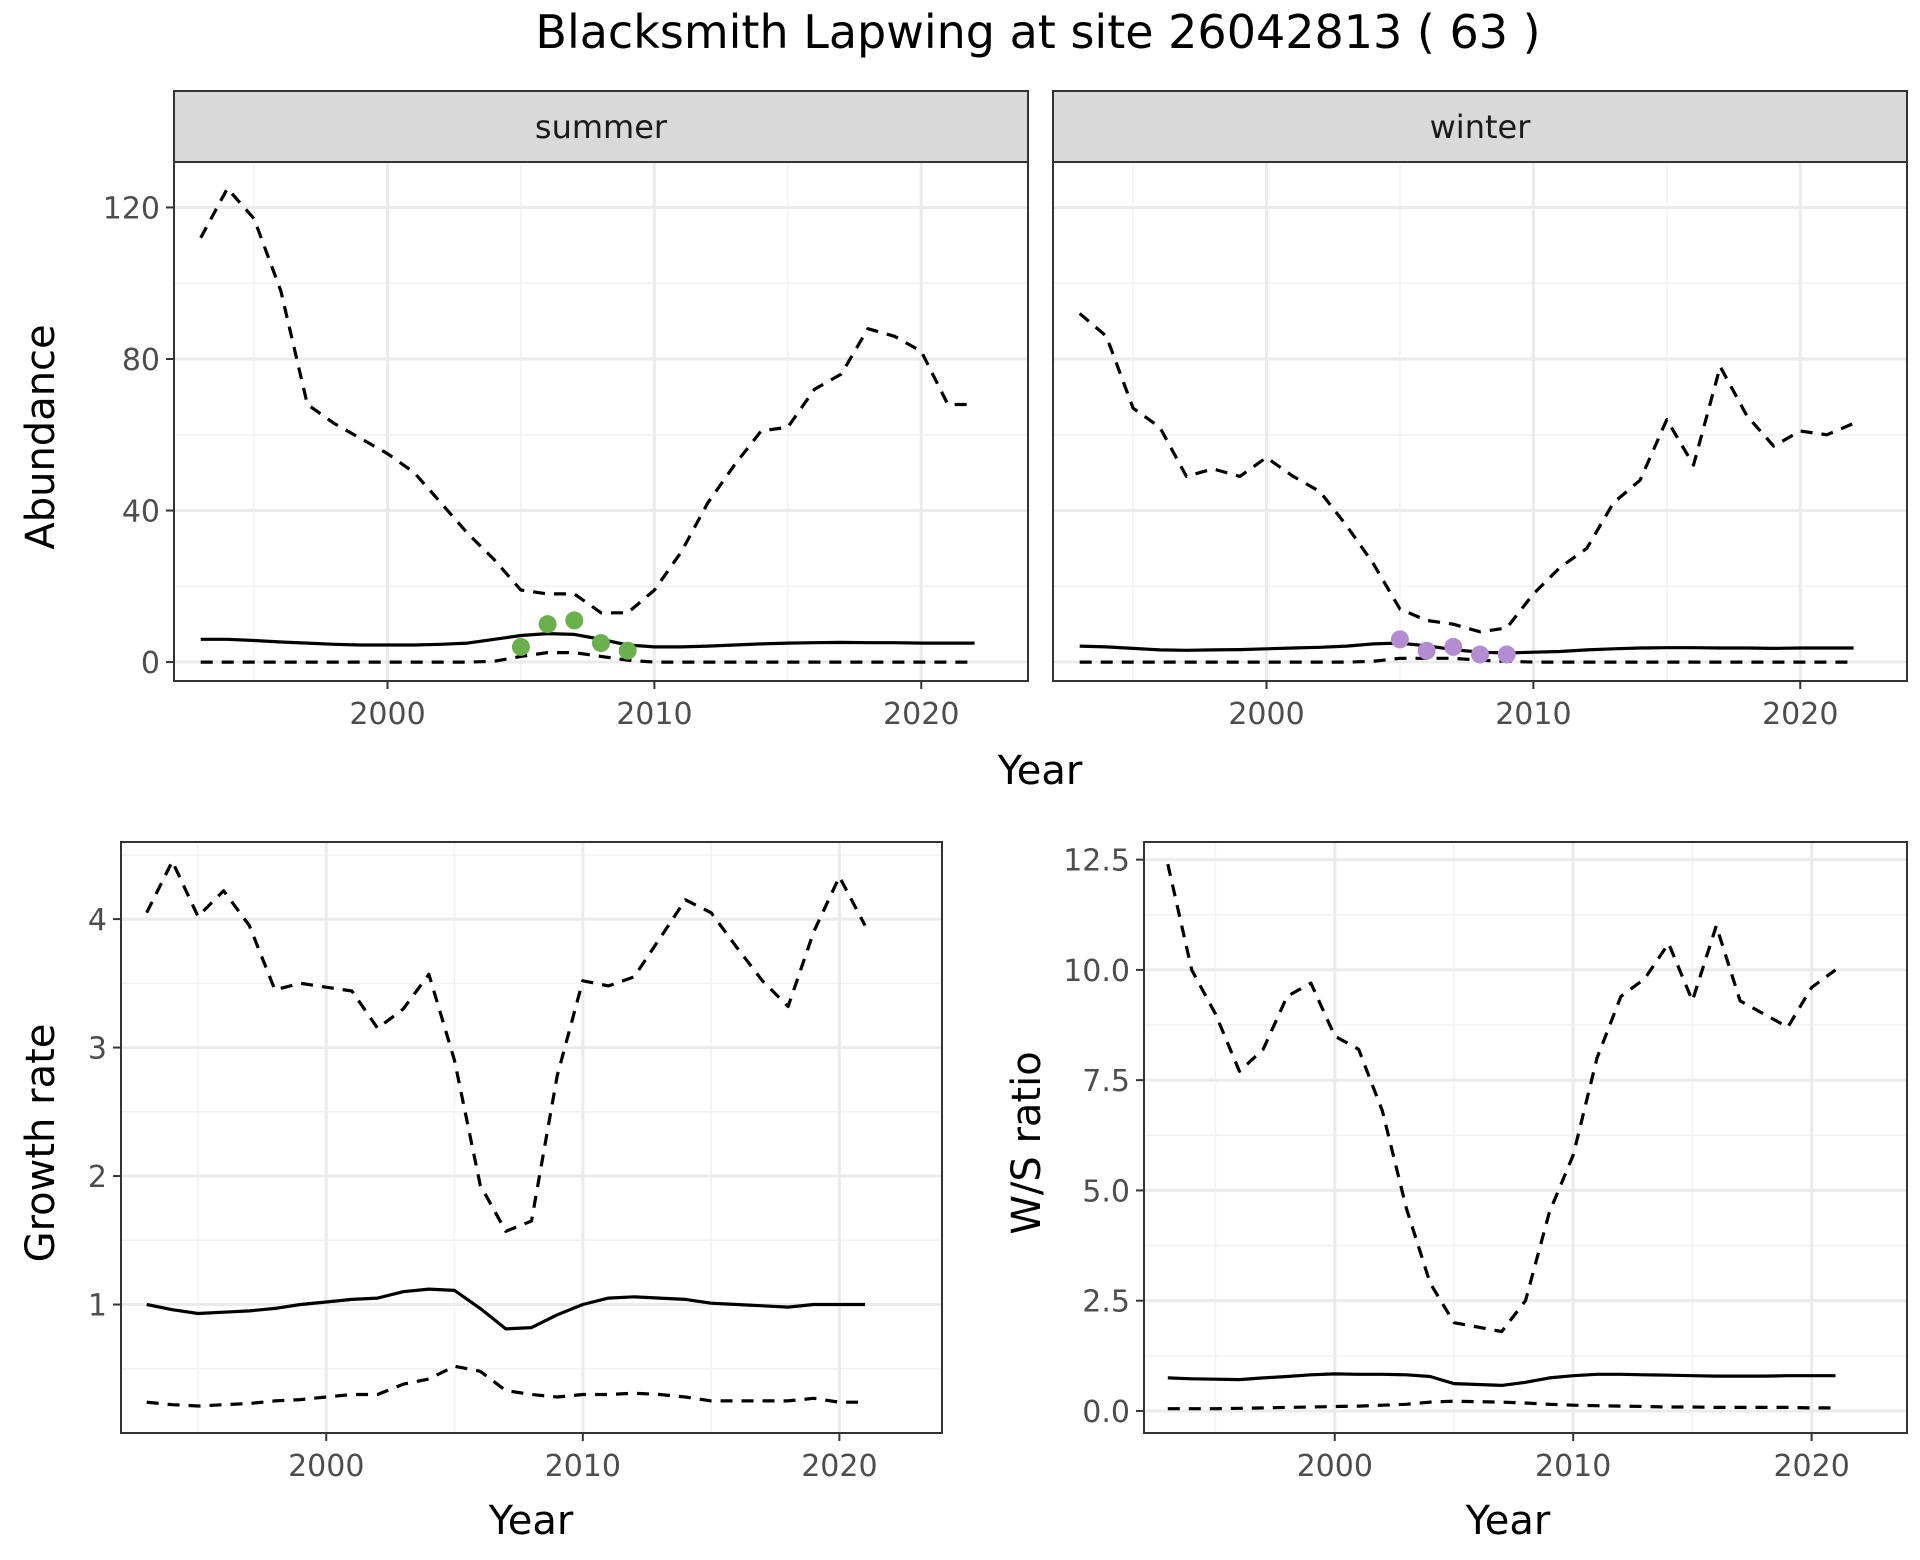  Describe the element at coordinates (97, 1306) in the screenshot. I see `y-tick-label: 1` at that location.